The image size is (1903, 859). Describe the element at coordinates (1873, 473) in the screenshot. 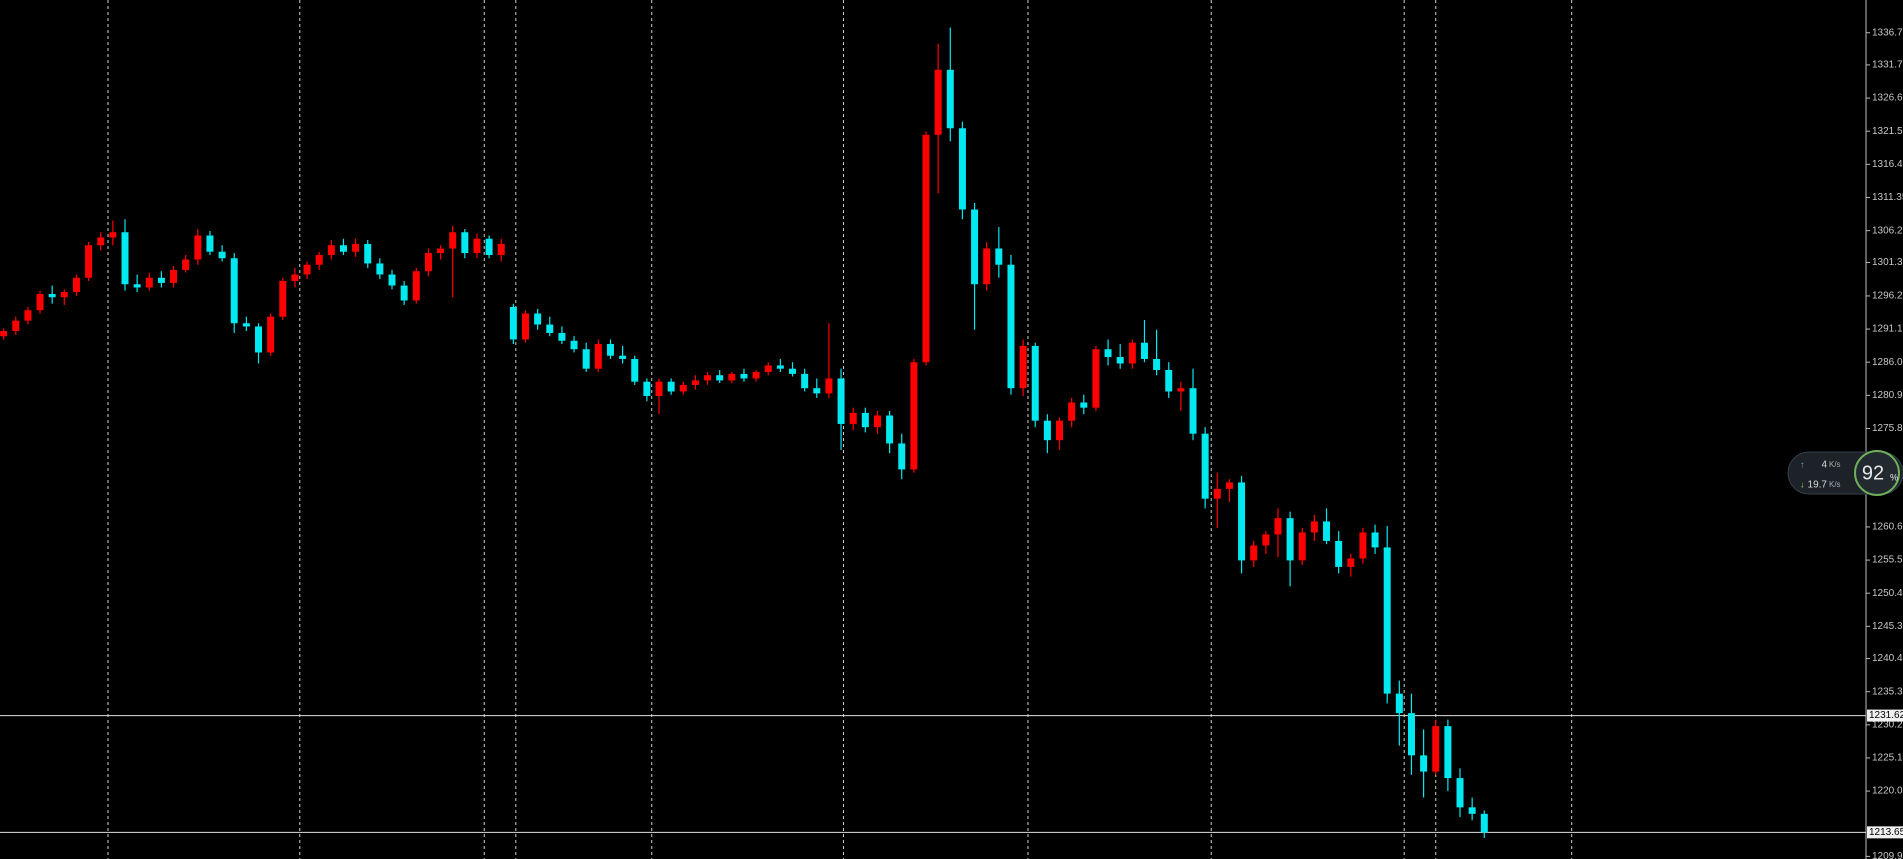

I see `percent-value: 92` at that location.